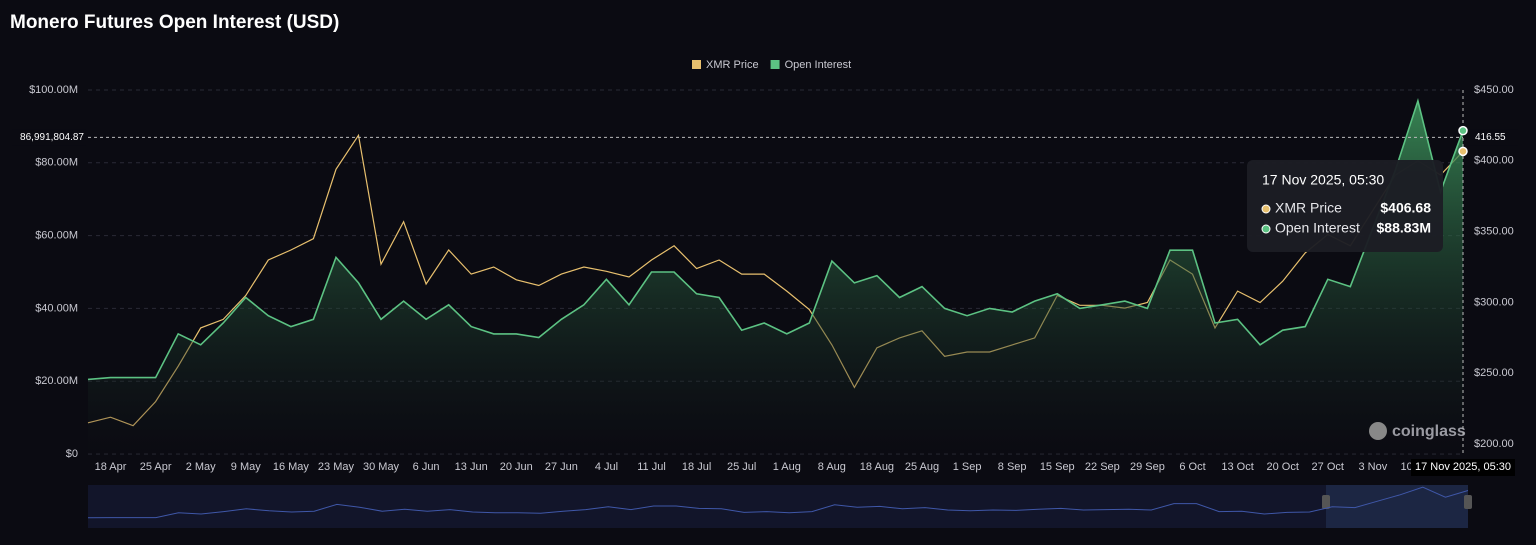  I want to click on tooltip-name: XMR Price, so click(1308, 208).